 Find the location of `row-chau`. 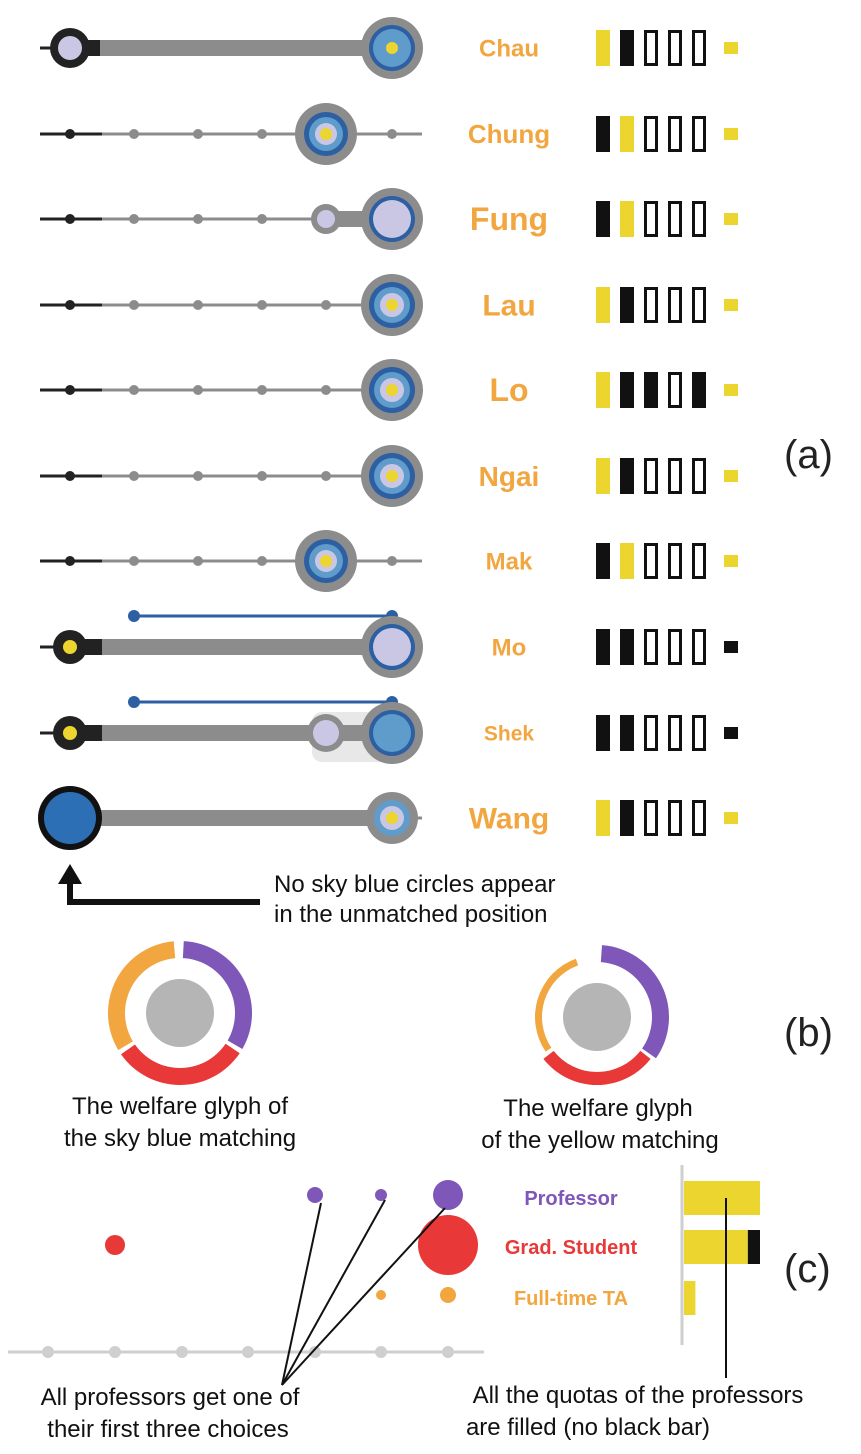

row-chau is located at coordinates (231, 48).